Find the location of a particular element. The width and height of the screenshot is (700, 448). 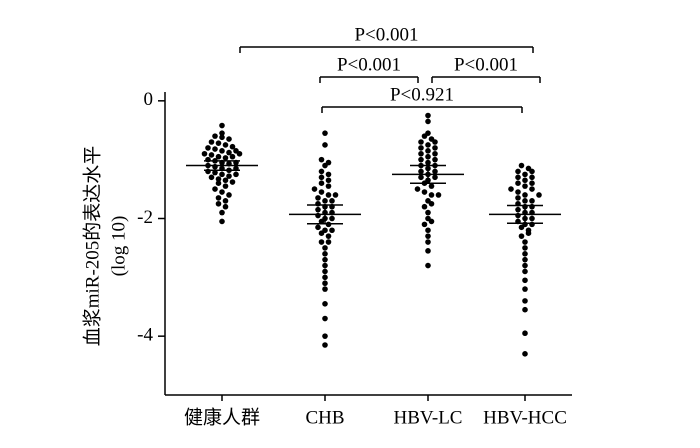

y-tick-label: 0 is located at coordinates (149, 99).